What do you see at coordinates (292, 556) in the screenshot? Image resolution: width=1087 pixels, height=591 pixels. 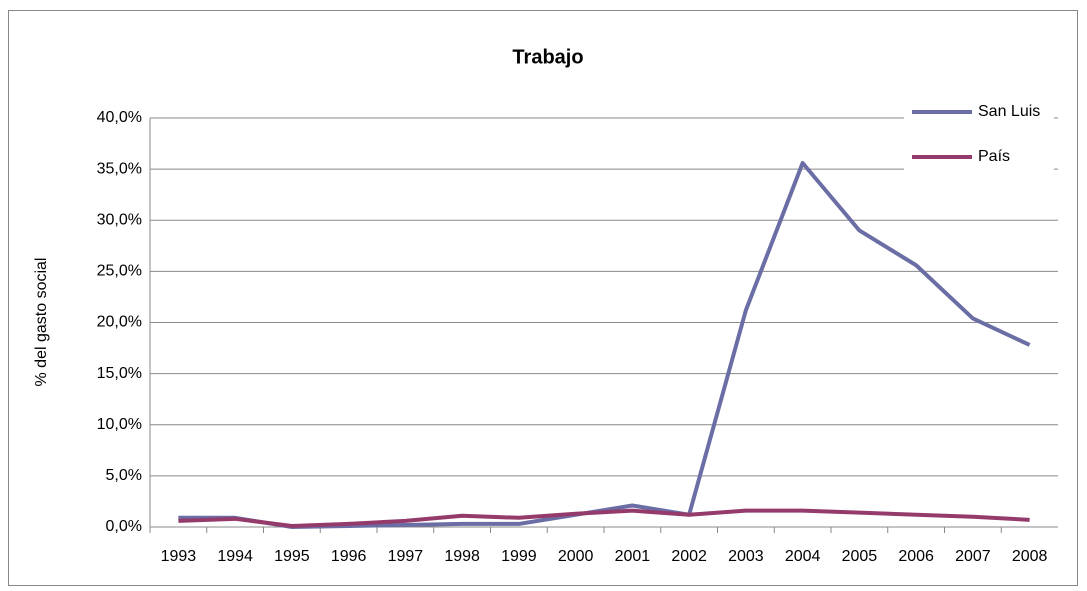 I see `x-tick-label: 1995` at bounding box center [292, 556].